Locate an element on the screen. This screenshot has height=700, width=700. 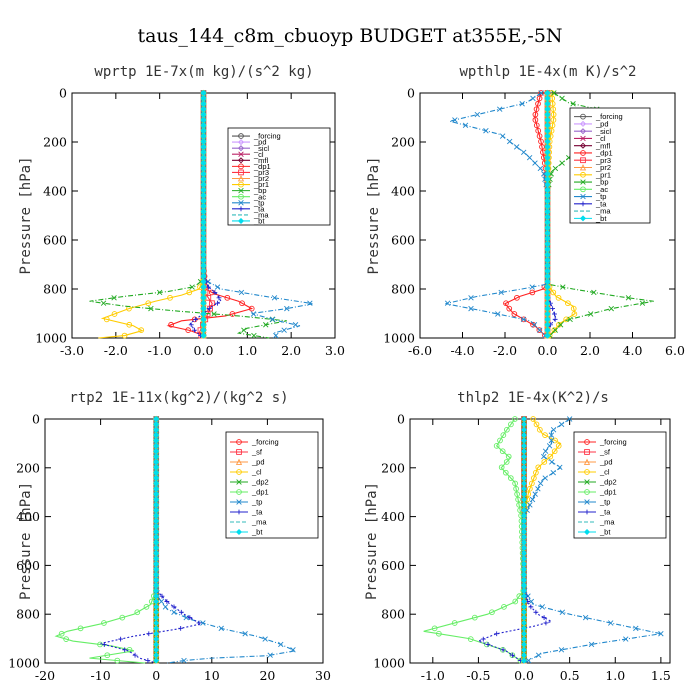
series-bt is located at coordinates (203, 214).